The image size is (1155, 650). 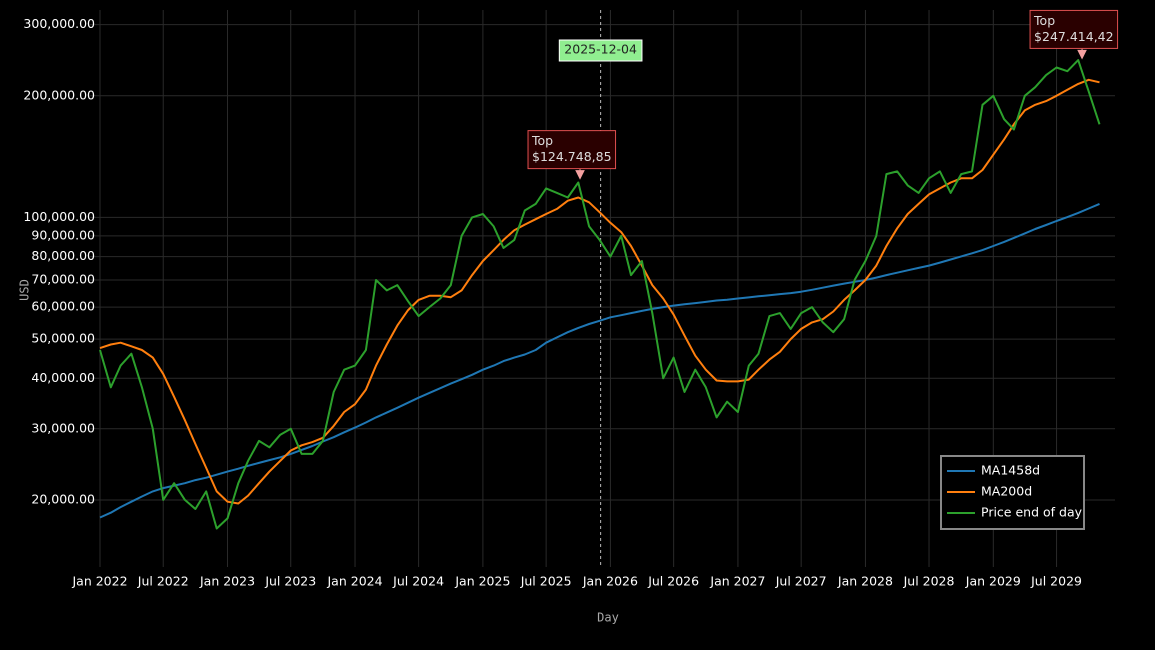 What do you see at coordinates (1006, 491) in the screenshot?
I see `legend-label: MA200d` at bounding box center [1006, 491].